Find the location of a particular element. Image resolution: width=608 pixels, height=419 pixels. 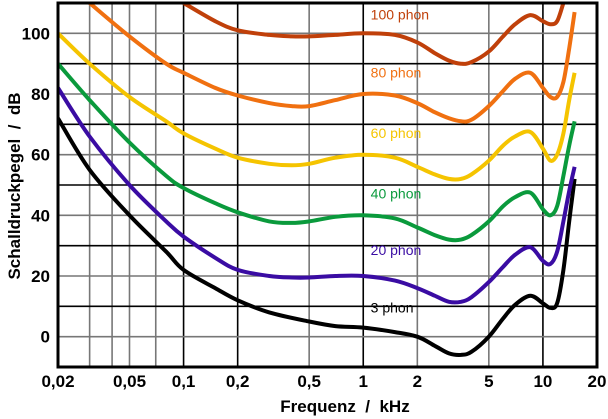

curve-label: 20 phon is located at coordinates (396, 250).